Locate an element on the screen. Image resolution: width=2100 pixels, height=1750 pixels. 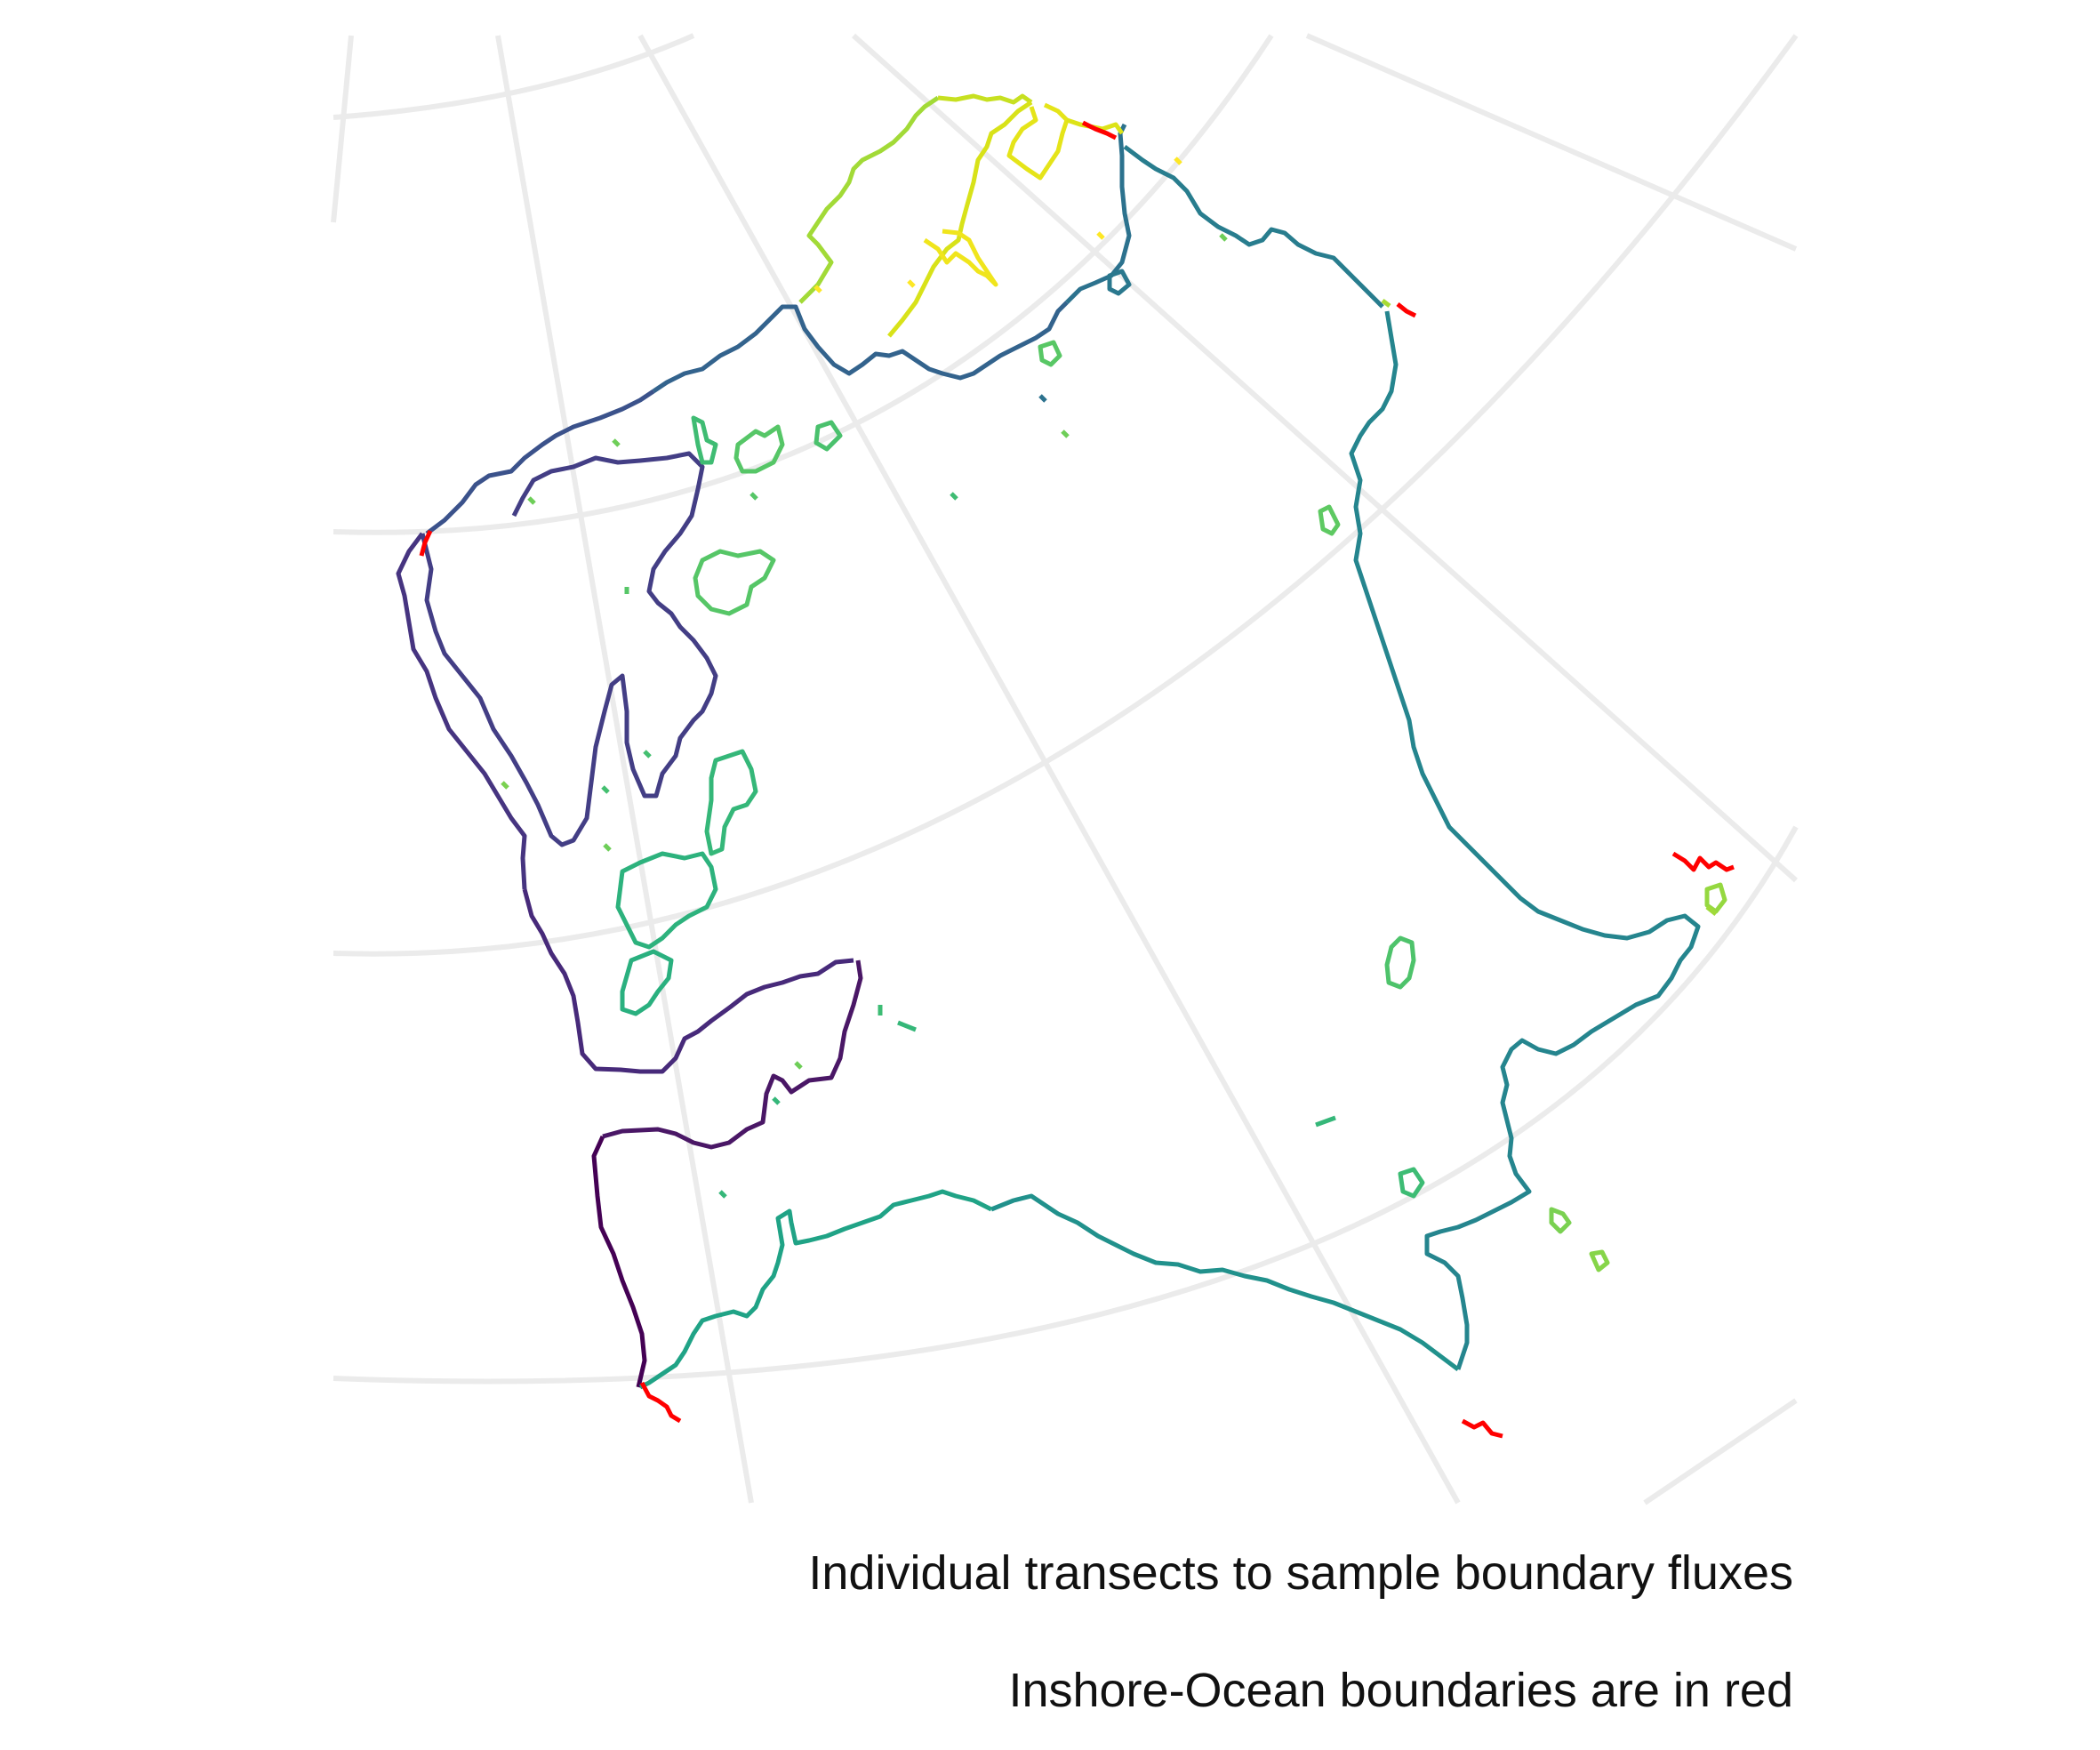
caption-ocean-boundaries: Inshore-Ocean boundaries are in red is located at coordinates (1401, 1690).